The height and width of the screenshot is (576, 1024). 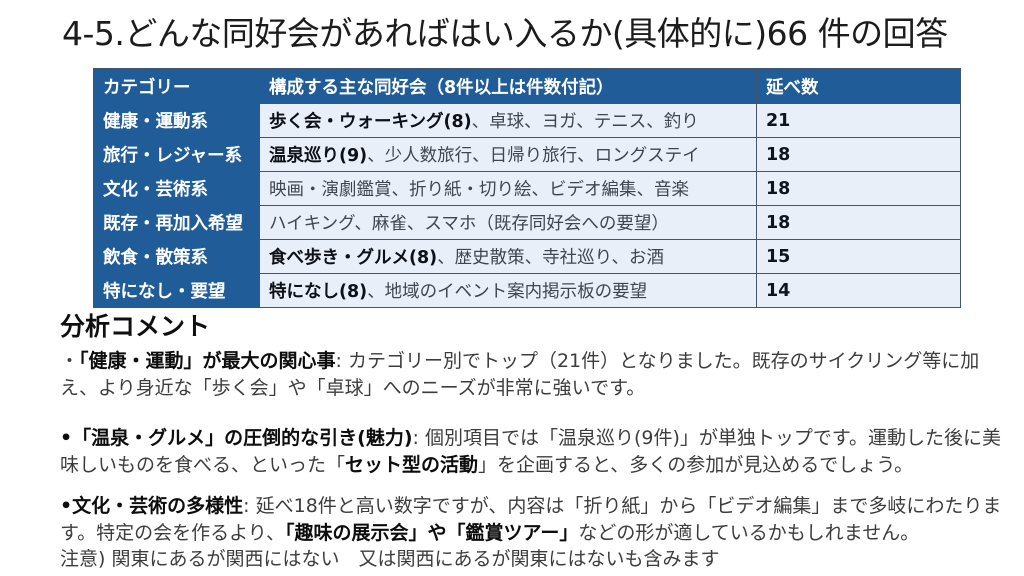 What do you see at coordinates (469, 224) in the screenshot?
I see `plain-text: ハイキング、麻雀、スマホ（既存同好会への要望）` at bounding box center [469, 224].